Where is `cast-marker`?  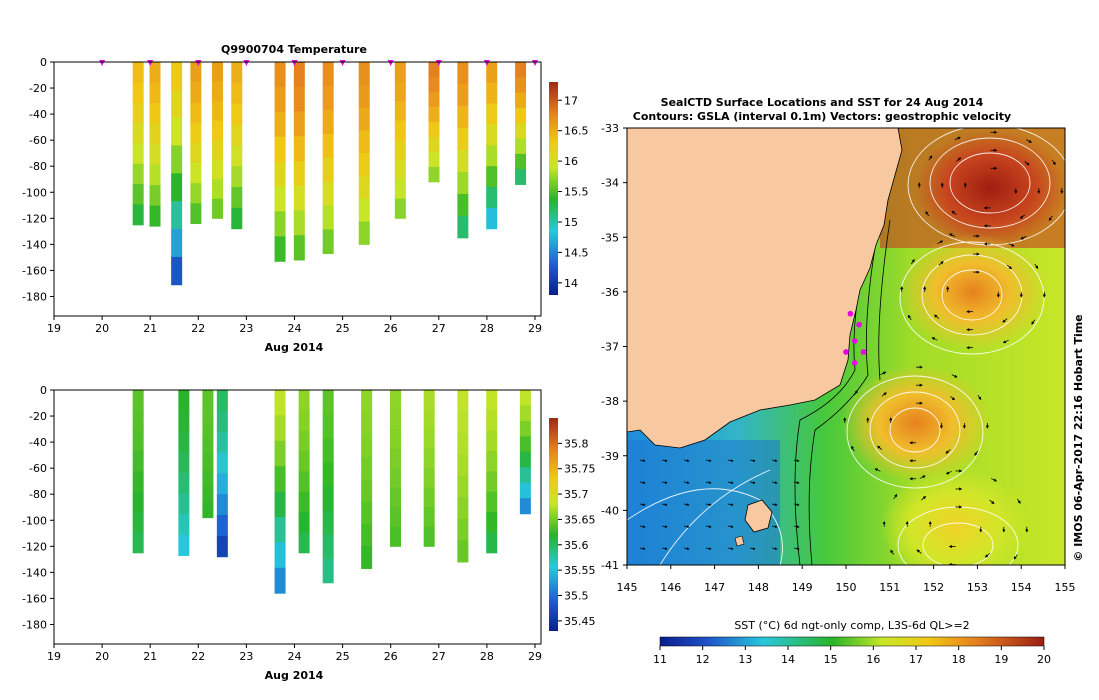 cast-marker is located at coordinates (390, 63).